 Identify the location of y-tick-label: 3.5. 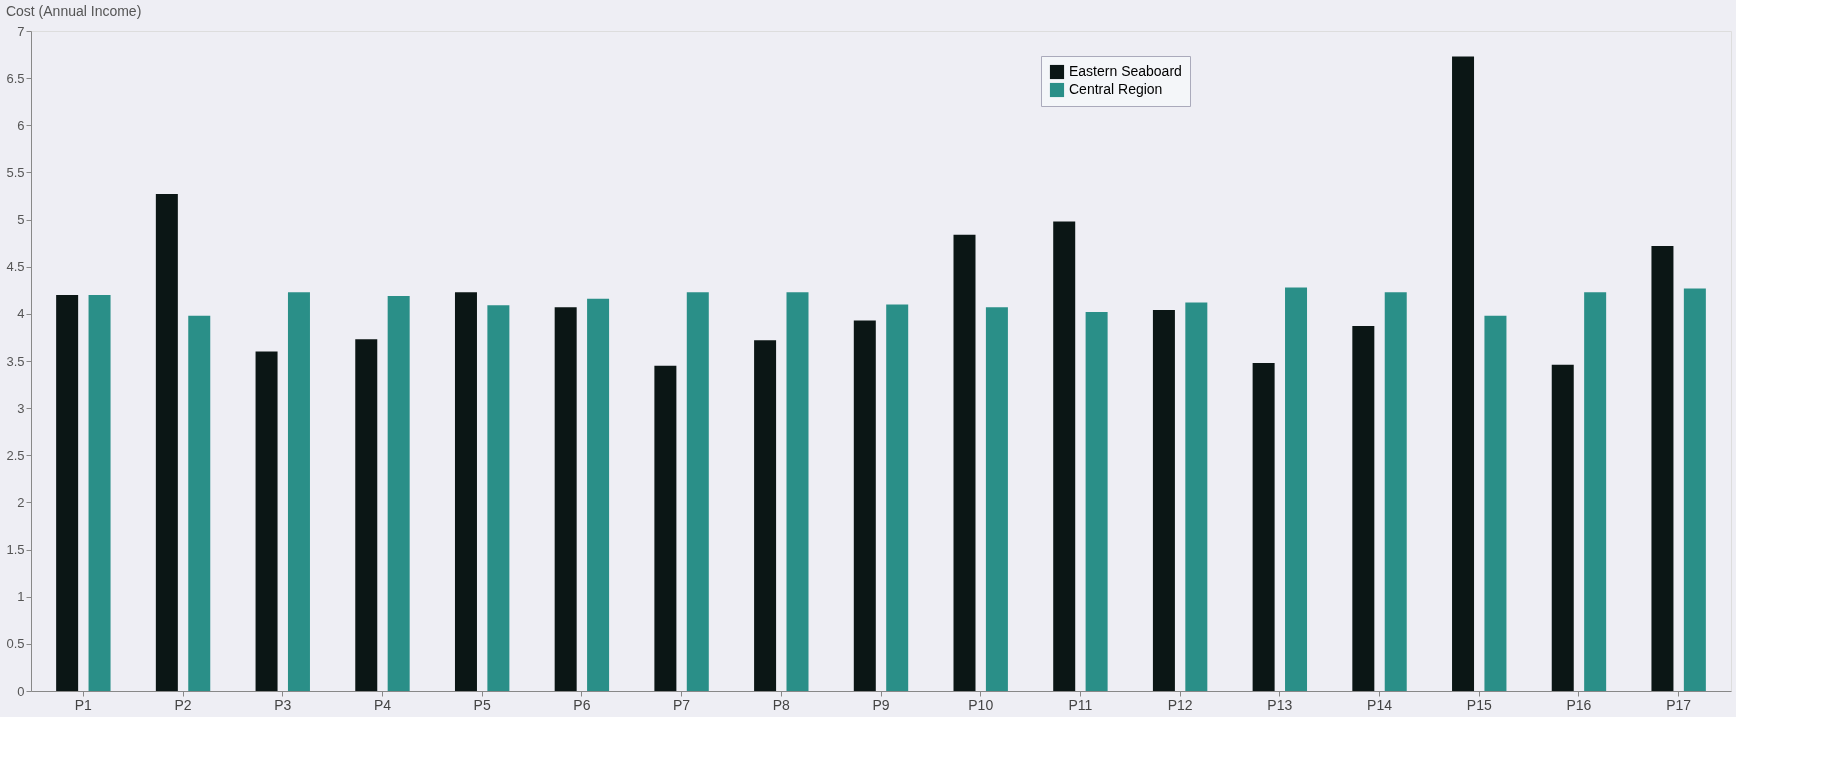
(15, 361).